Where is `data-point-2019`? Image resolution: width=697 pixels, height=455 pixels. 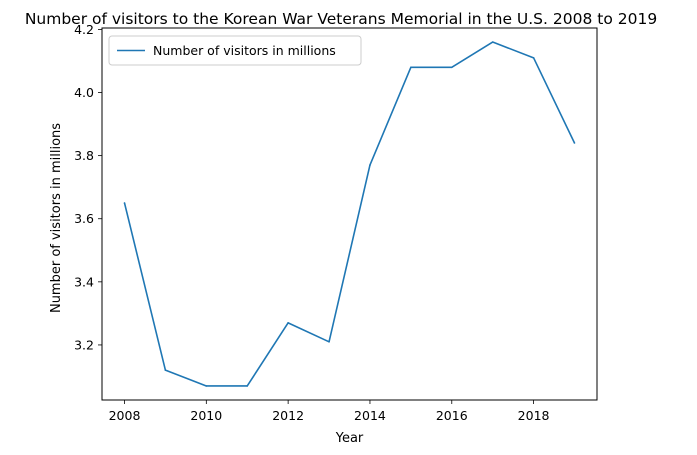 data-point-2019 is located at coordinates (574, 143).